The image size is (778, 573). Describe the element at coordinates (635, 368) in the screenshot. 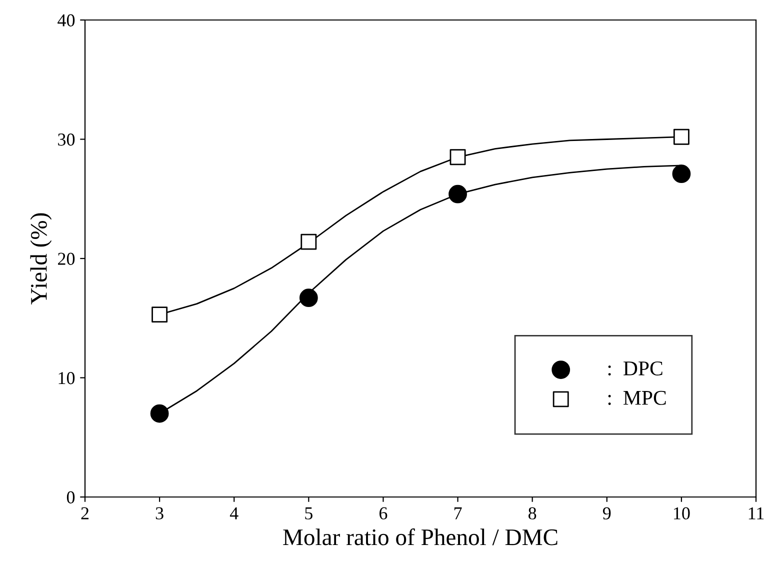

I see `legend-label: : DPC` at that location.